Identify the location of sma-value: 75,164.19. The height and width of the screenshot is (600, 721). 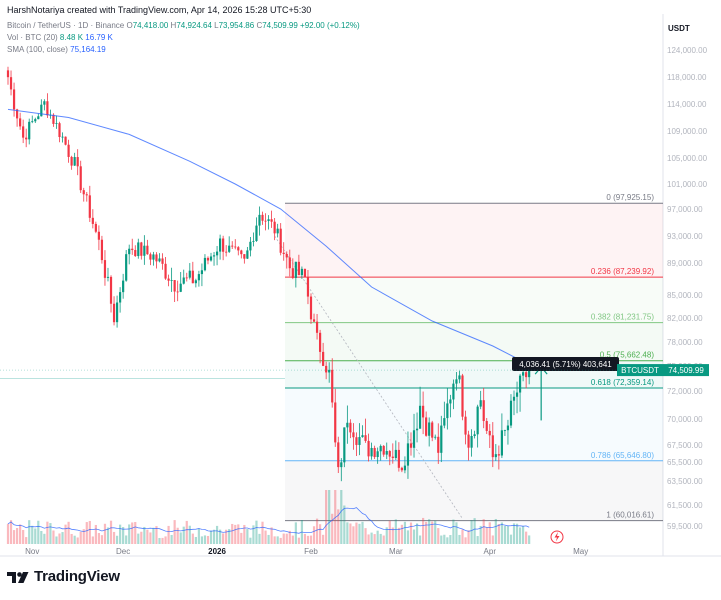
(88, 49).